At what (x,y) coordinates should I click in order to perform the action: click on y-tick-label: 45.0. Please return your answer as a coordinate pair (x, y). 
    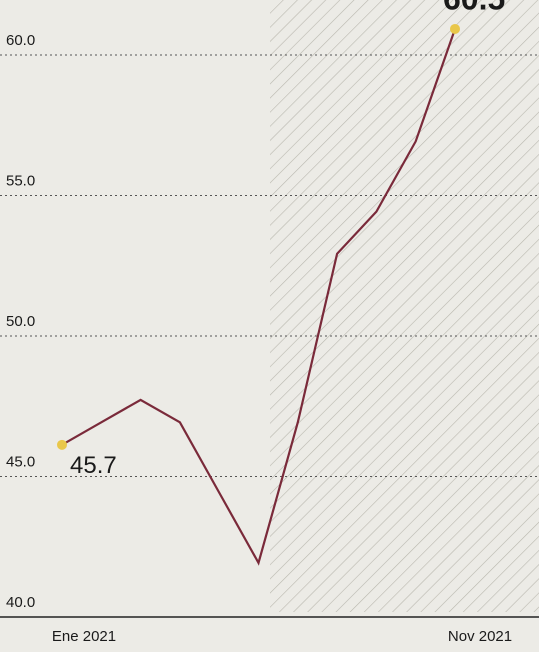
    Looking at the image, I should click on (20, 461).